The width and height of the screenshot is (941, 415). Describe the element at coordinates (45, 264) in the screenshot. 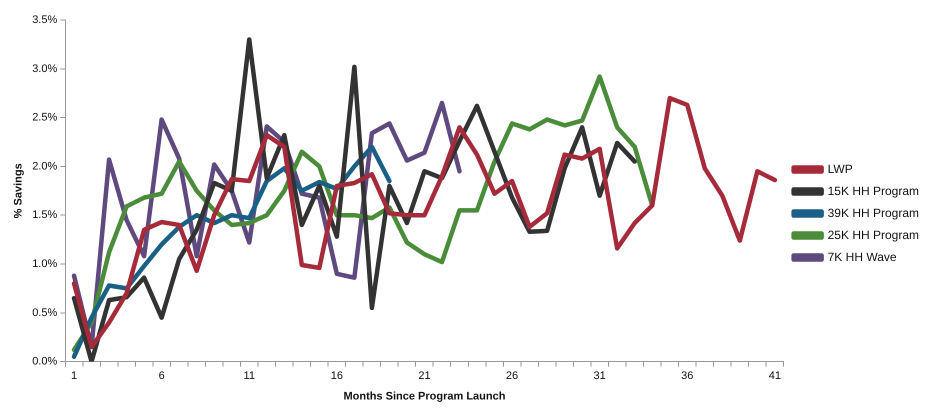

I see `y-tick-label: 1.0%` at that location.